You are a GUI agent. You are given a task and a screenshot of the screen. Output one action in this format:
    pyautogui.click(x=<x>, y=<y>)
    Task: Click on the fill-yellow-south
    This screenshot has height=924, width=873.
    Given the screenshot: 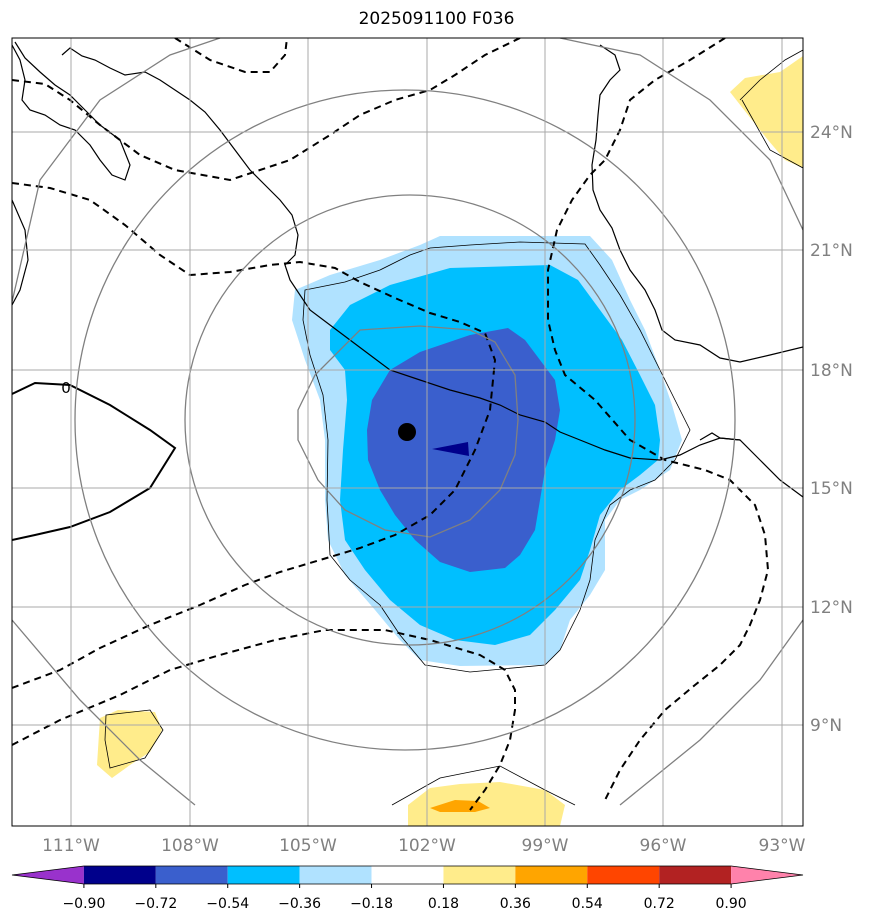 What is the action you would take?
    pyautogui.click(x=486, y=804)
    